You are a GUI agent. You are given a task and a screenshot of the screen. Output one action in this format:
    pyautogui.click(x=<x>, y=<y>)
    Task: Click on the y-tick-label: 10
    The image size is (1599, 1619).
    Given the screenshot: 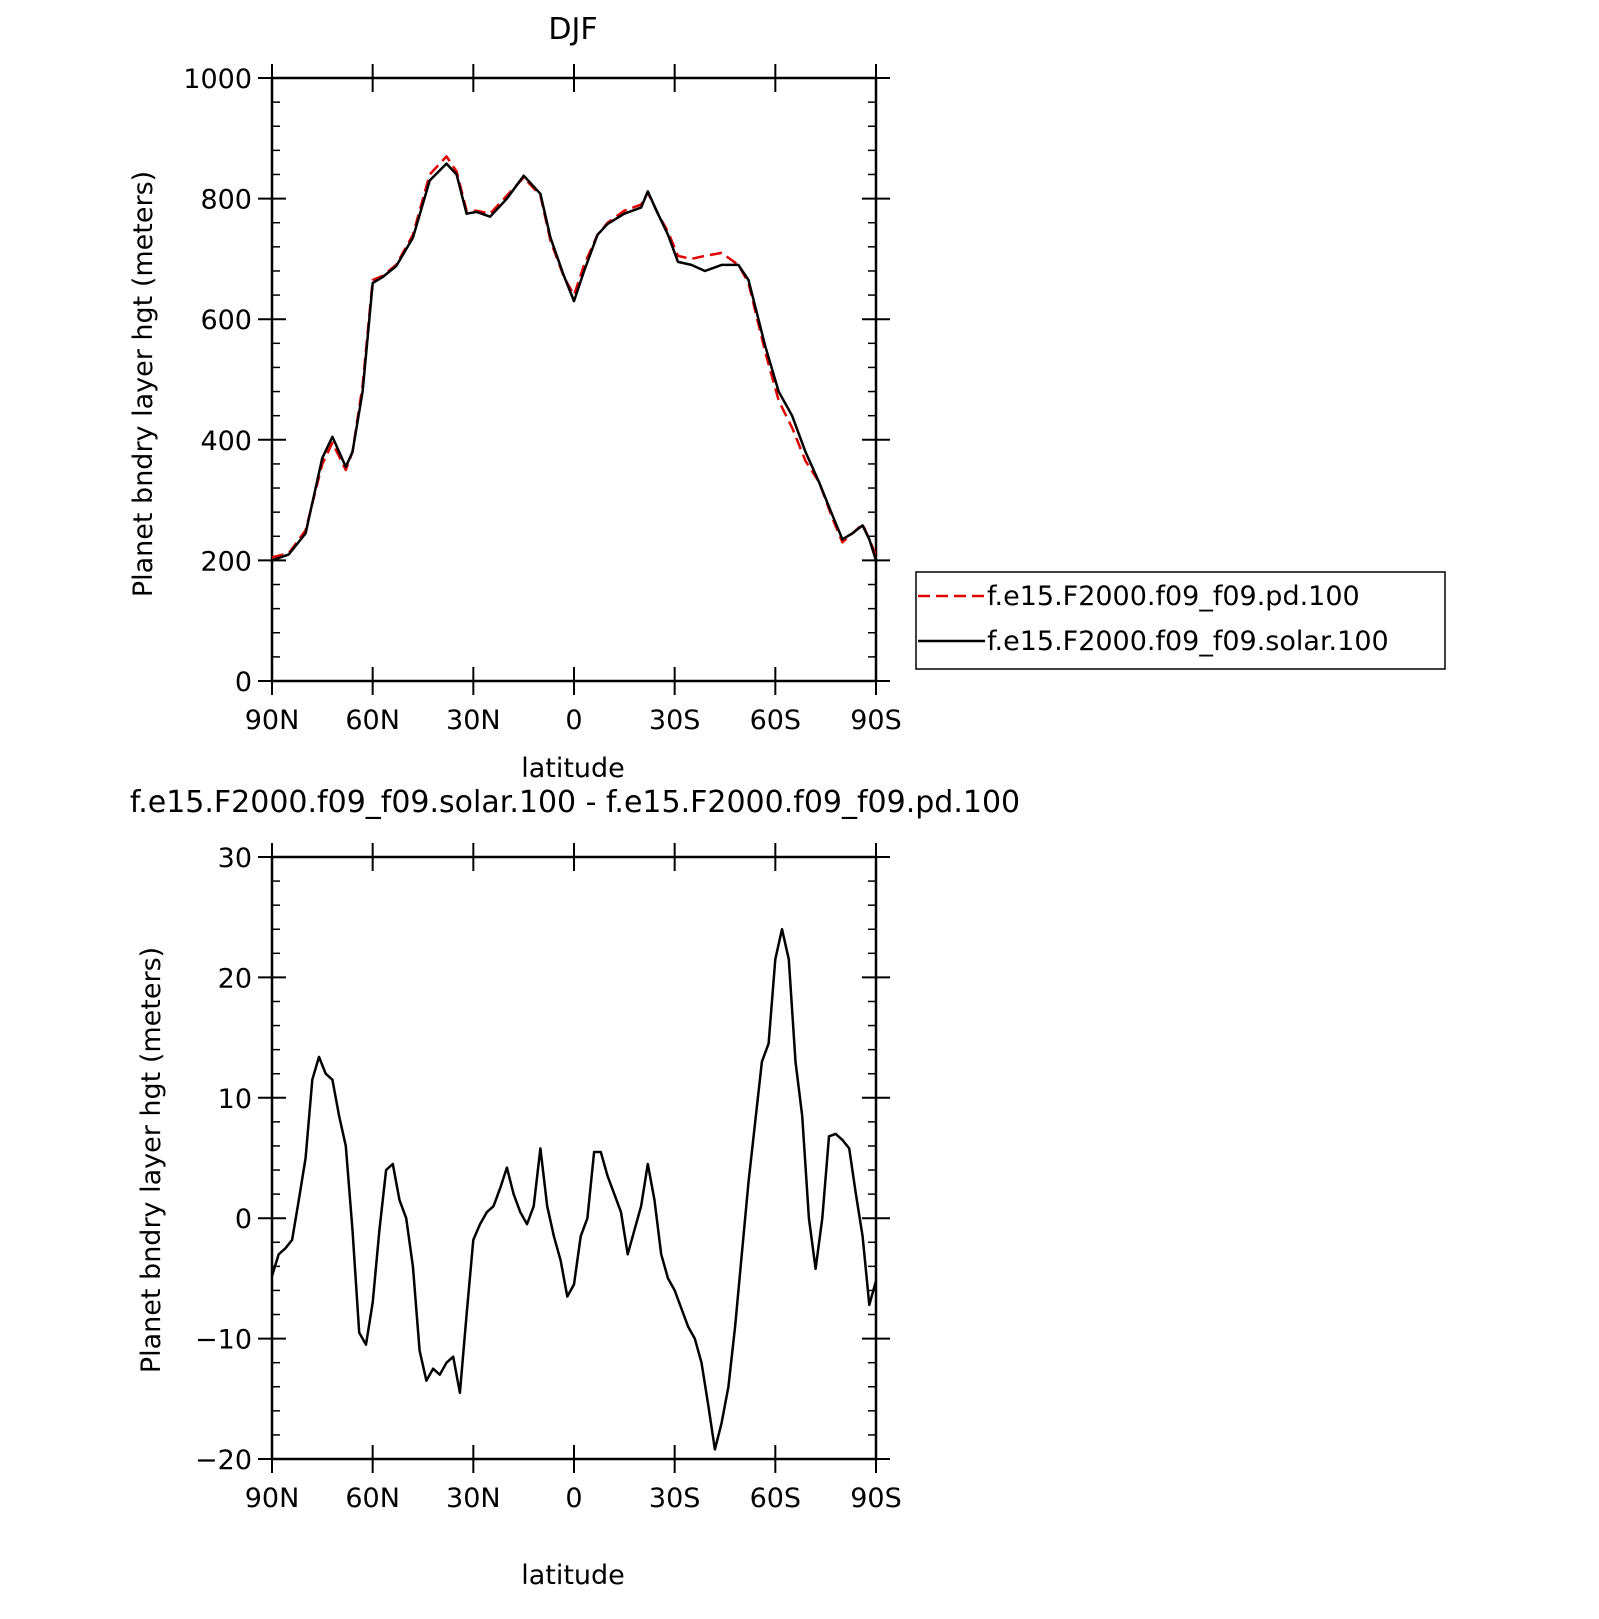 What is the action you would take?
    pyautogui.click(x=235, y=1099)
    